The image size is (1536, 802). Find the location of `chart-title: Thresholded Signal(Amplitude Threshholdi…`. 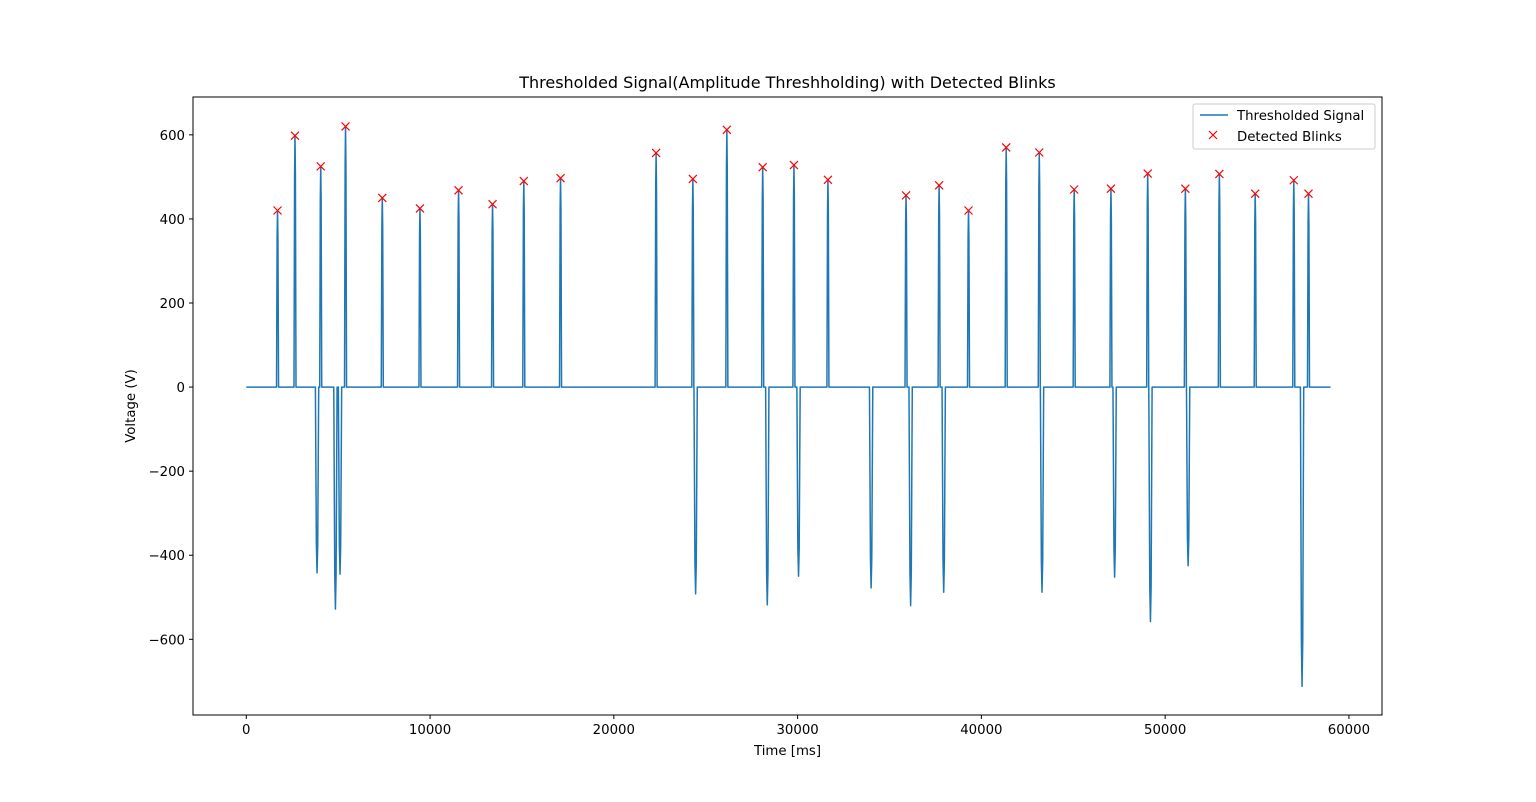

chart-title: Thresholded Signal(Amplitude Threshholdi… is located at coordinates (787, 82).